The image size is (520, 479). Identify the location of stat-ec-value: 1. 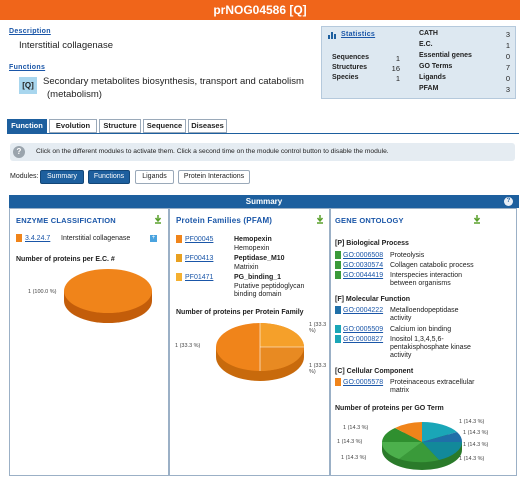
(507, 45).